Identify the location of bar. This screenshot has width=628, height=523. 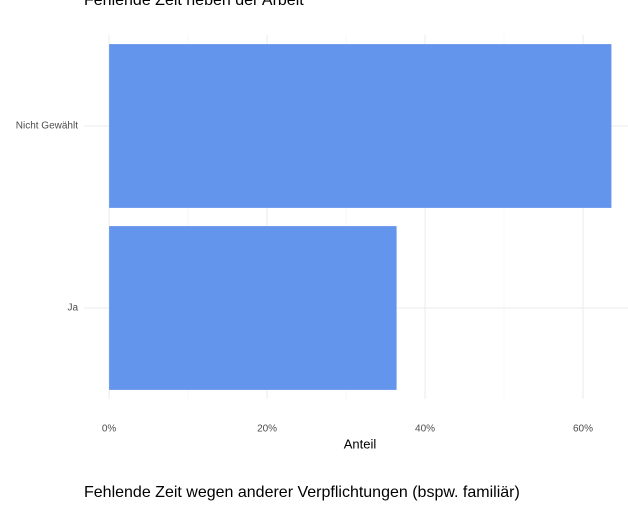
(253, 308).